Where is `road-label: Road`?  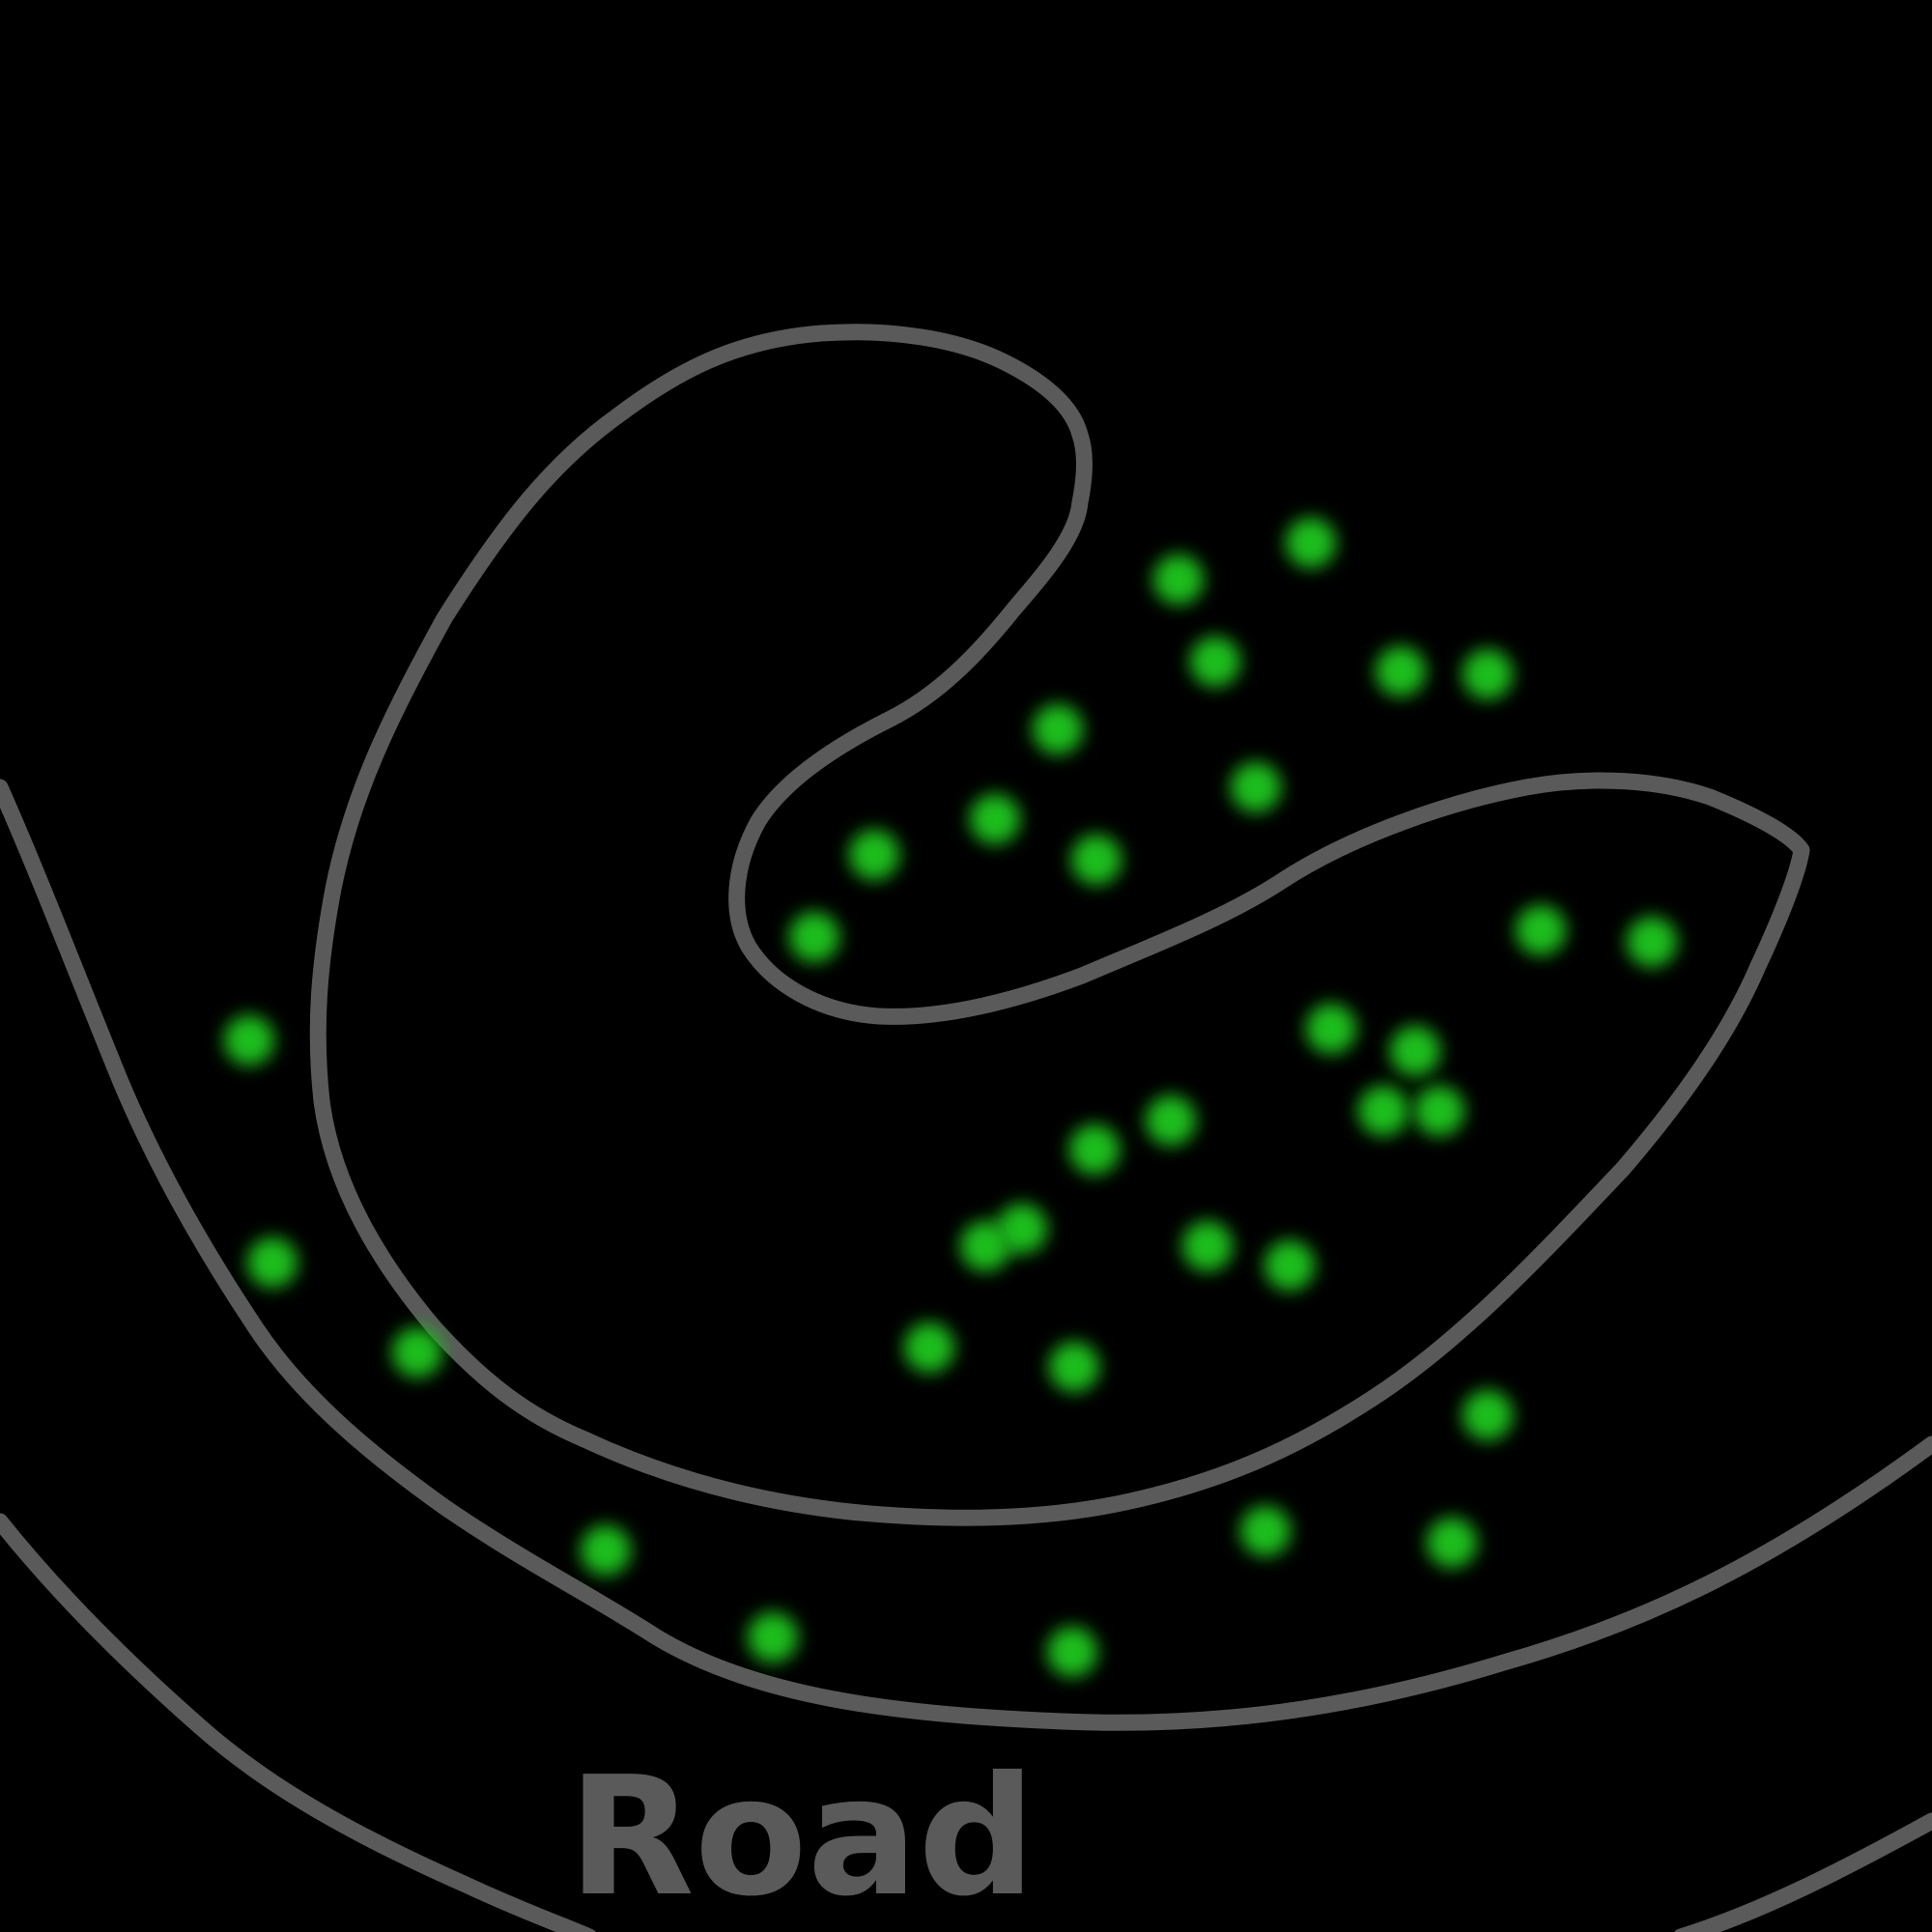
road-label: Road is located at coordinates (802, 1837).